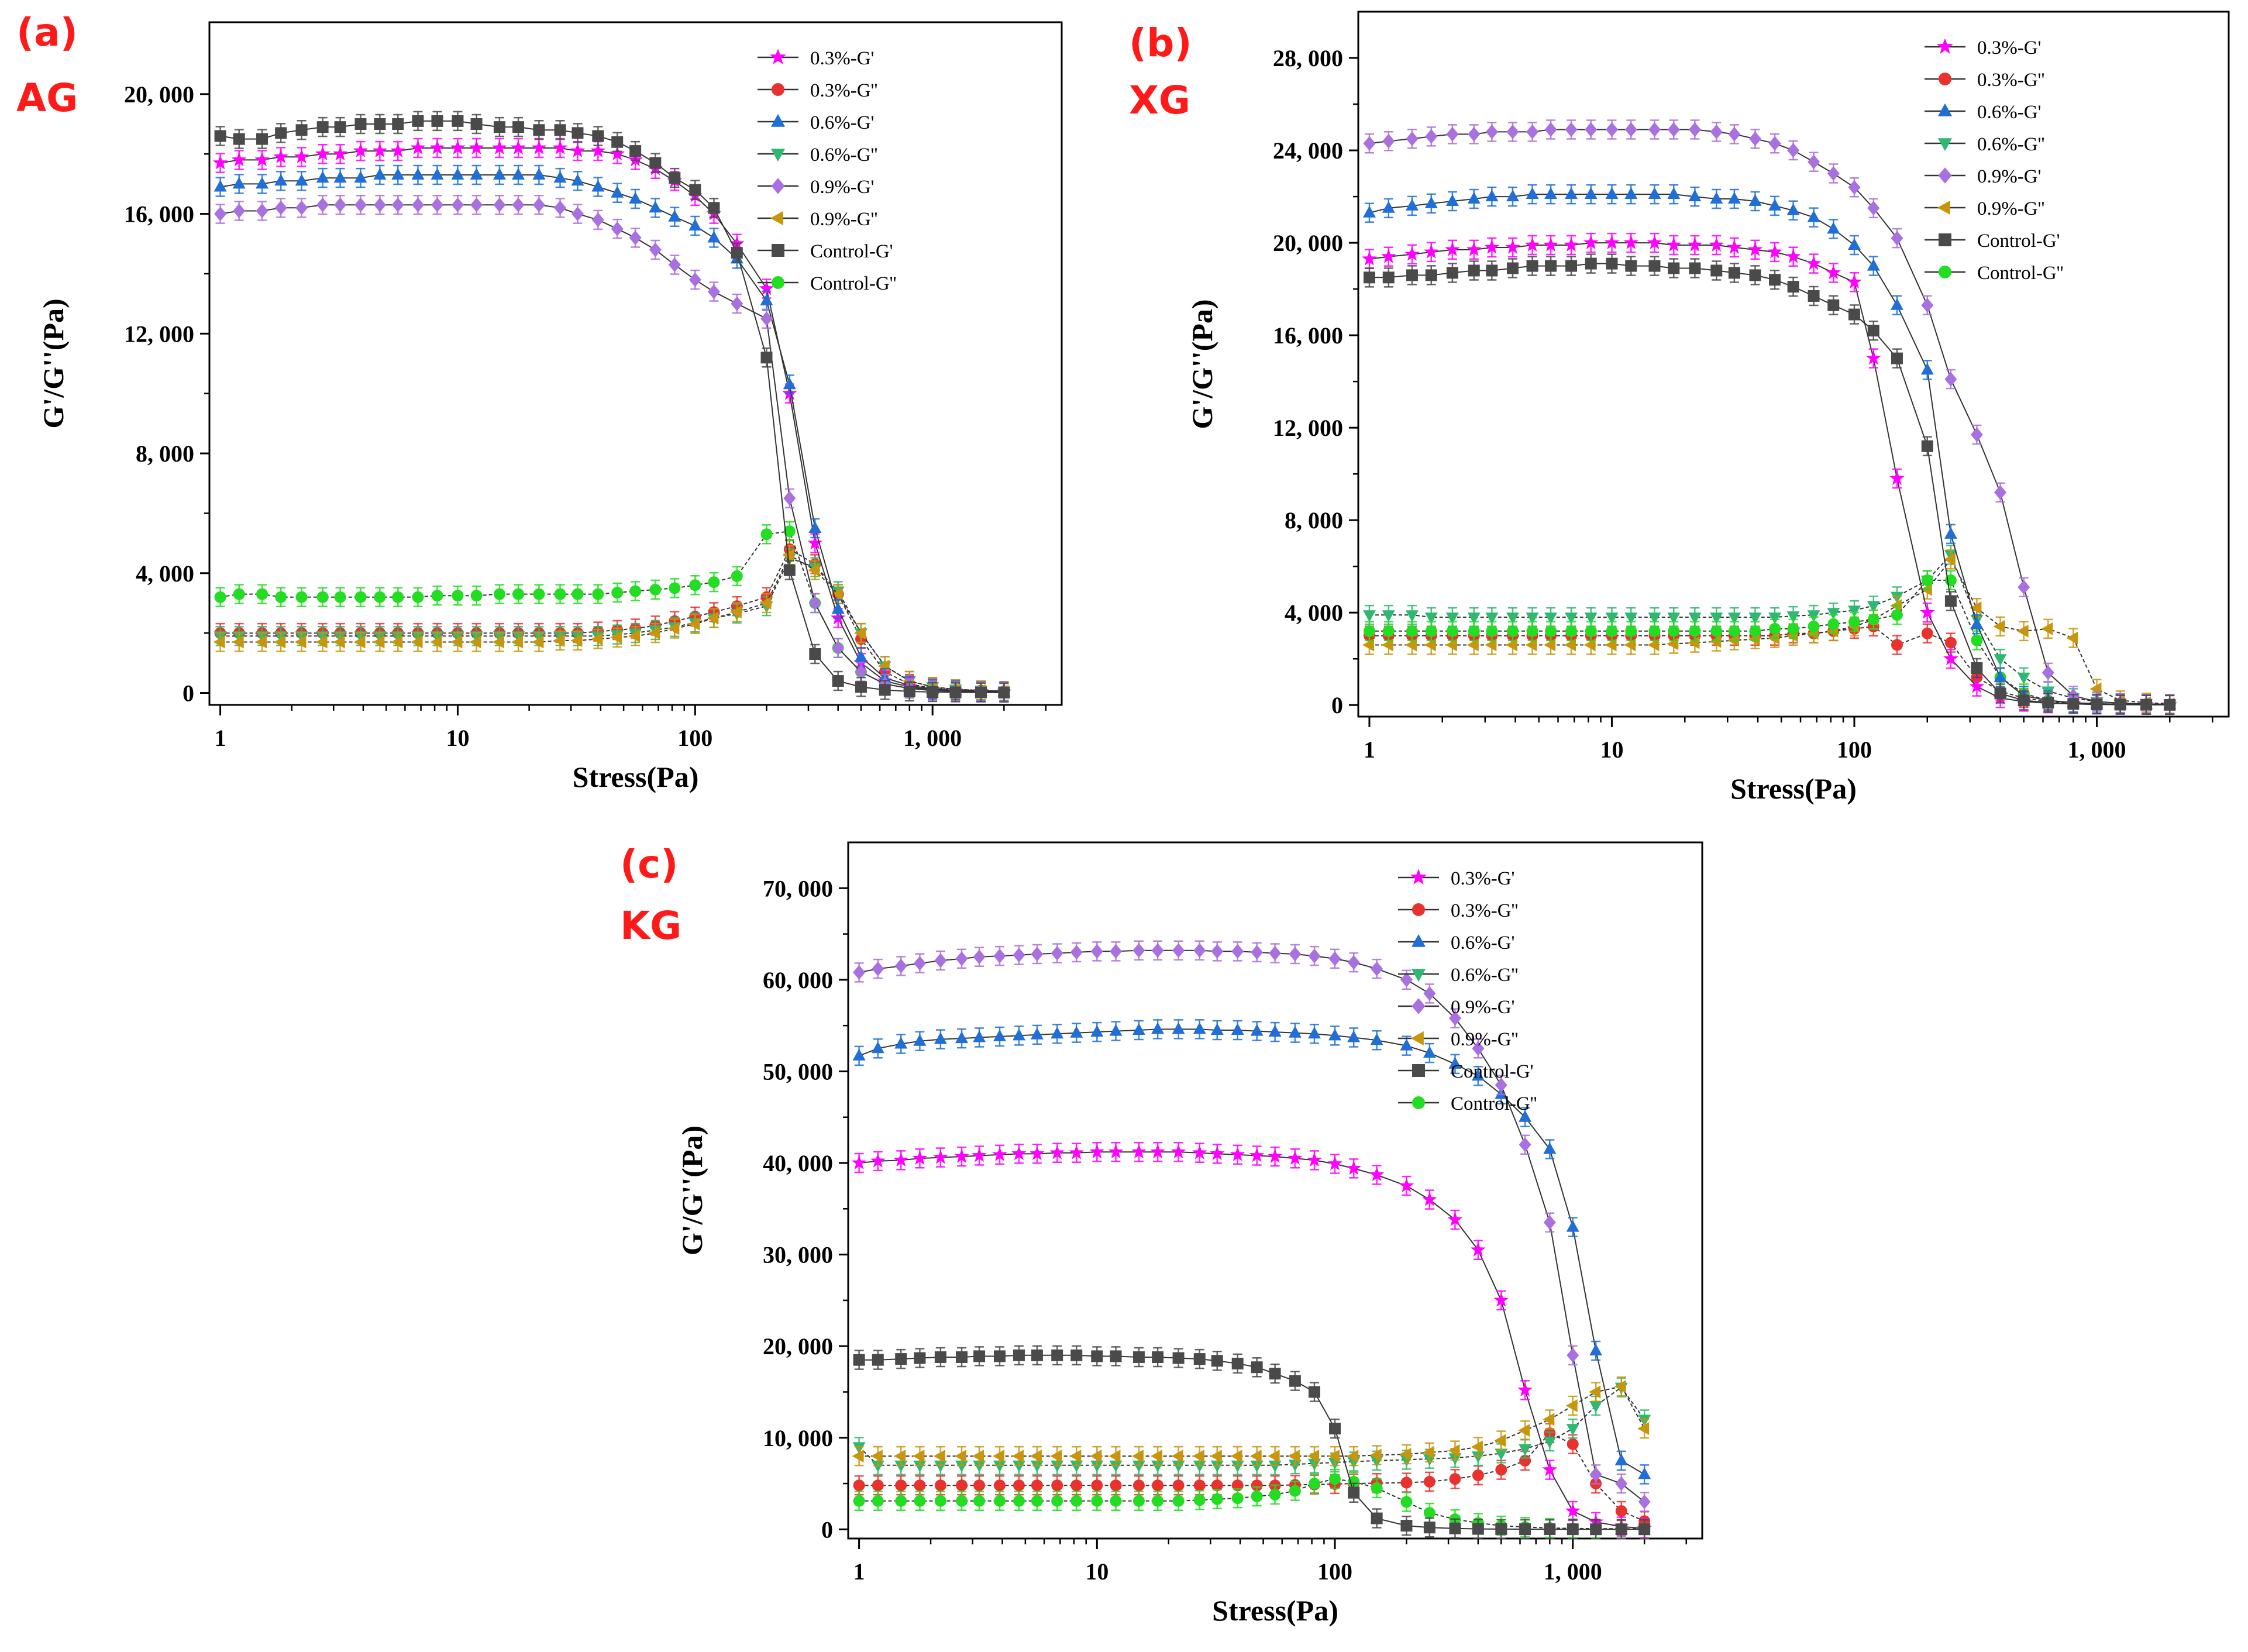 The height and width of the screenshot is (1652, 2248). I want to click on y-tick-label: 10, 000, so click(798, 1438).